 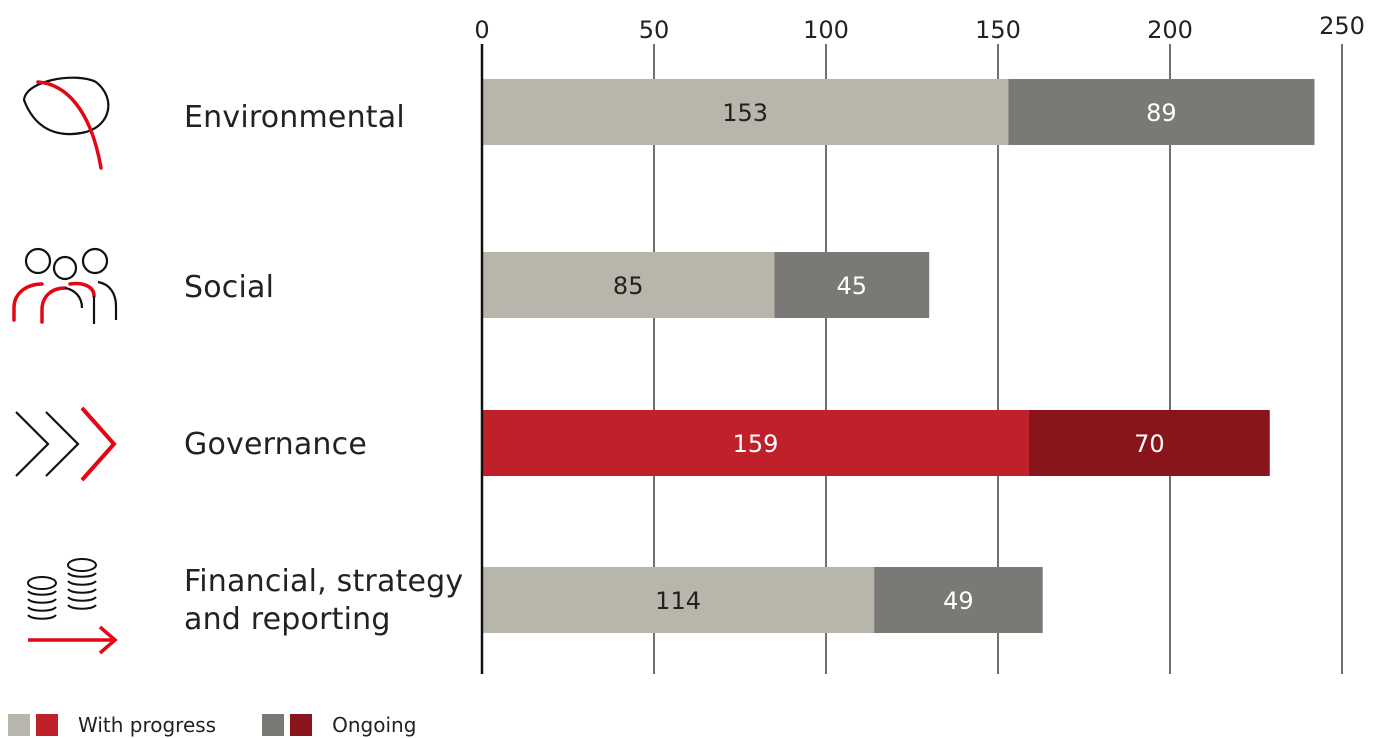 I want to click on data-label-2-1: 70, so click(x=1149, y=444).